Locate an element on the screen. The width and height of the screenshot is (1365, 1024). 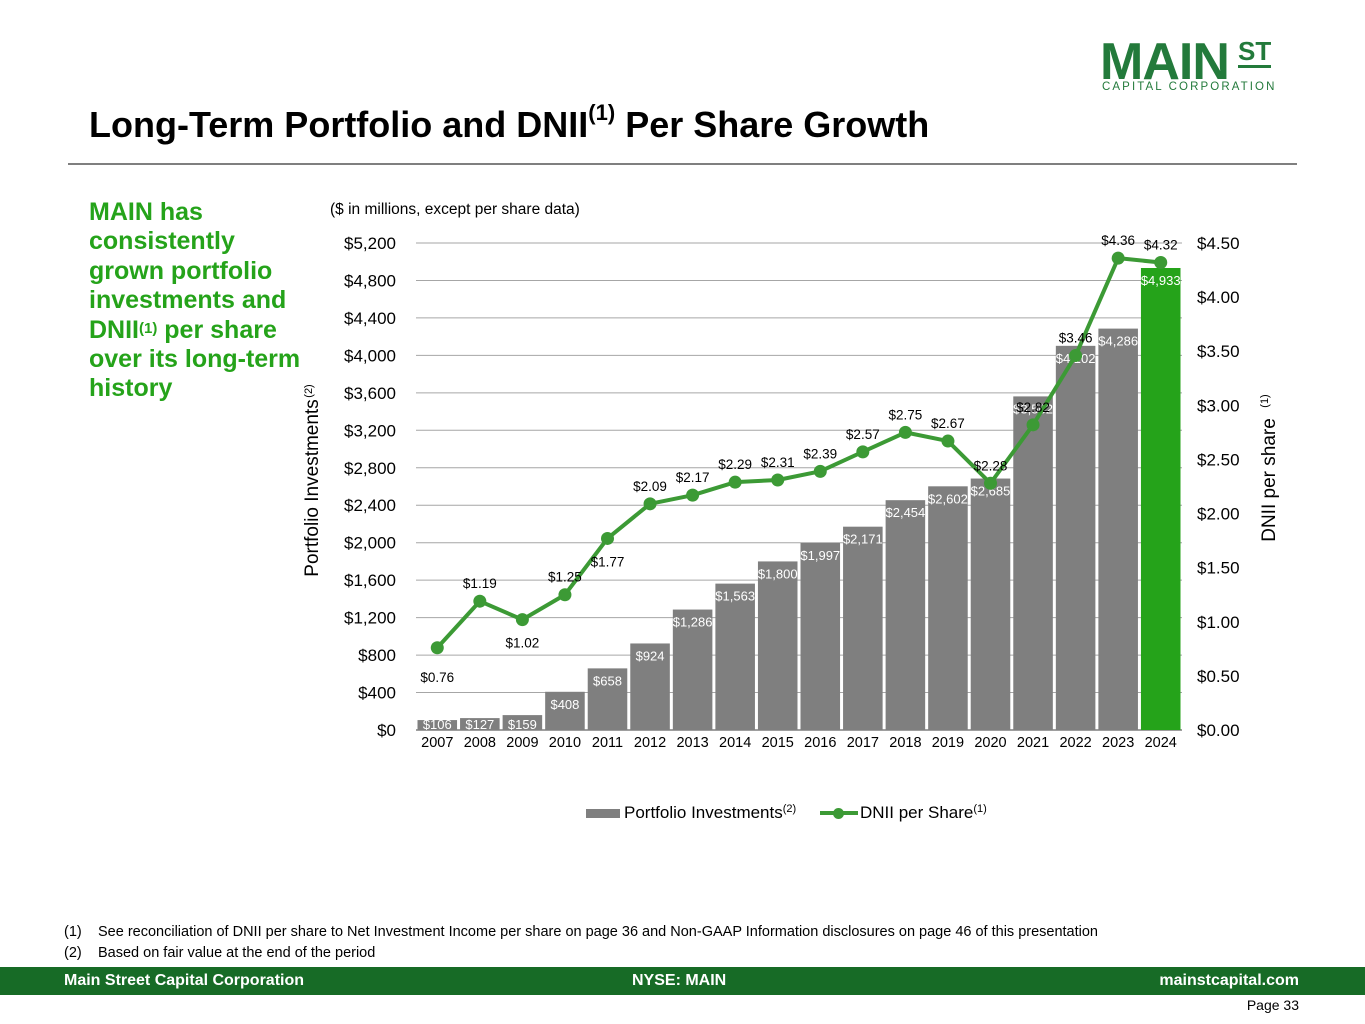
footer-website-link: mainstcapital.com is located at coordinates (1229, 980).